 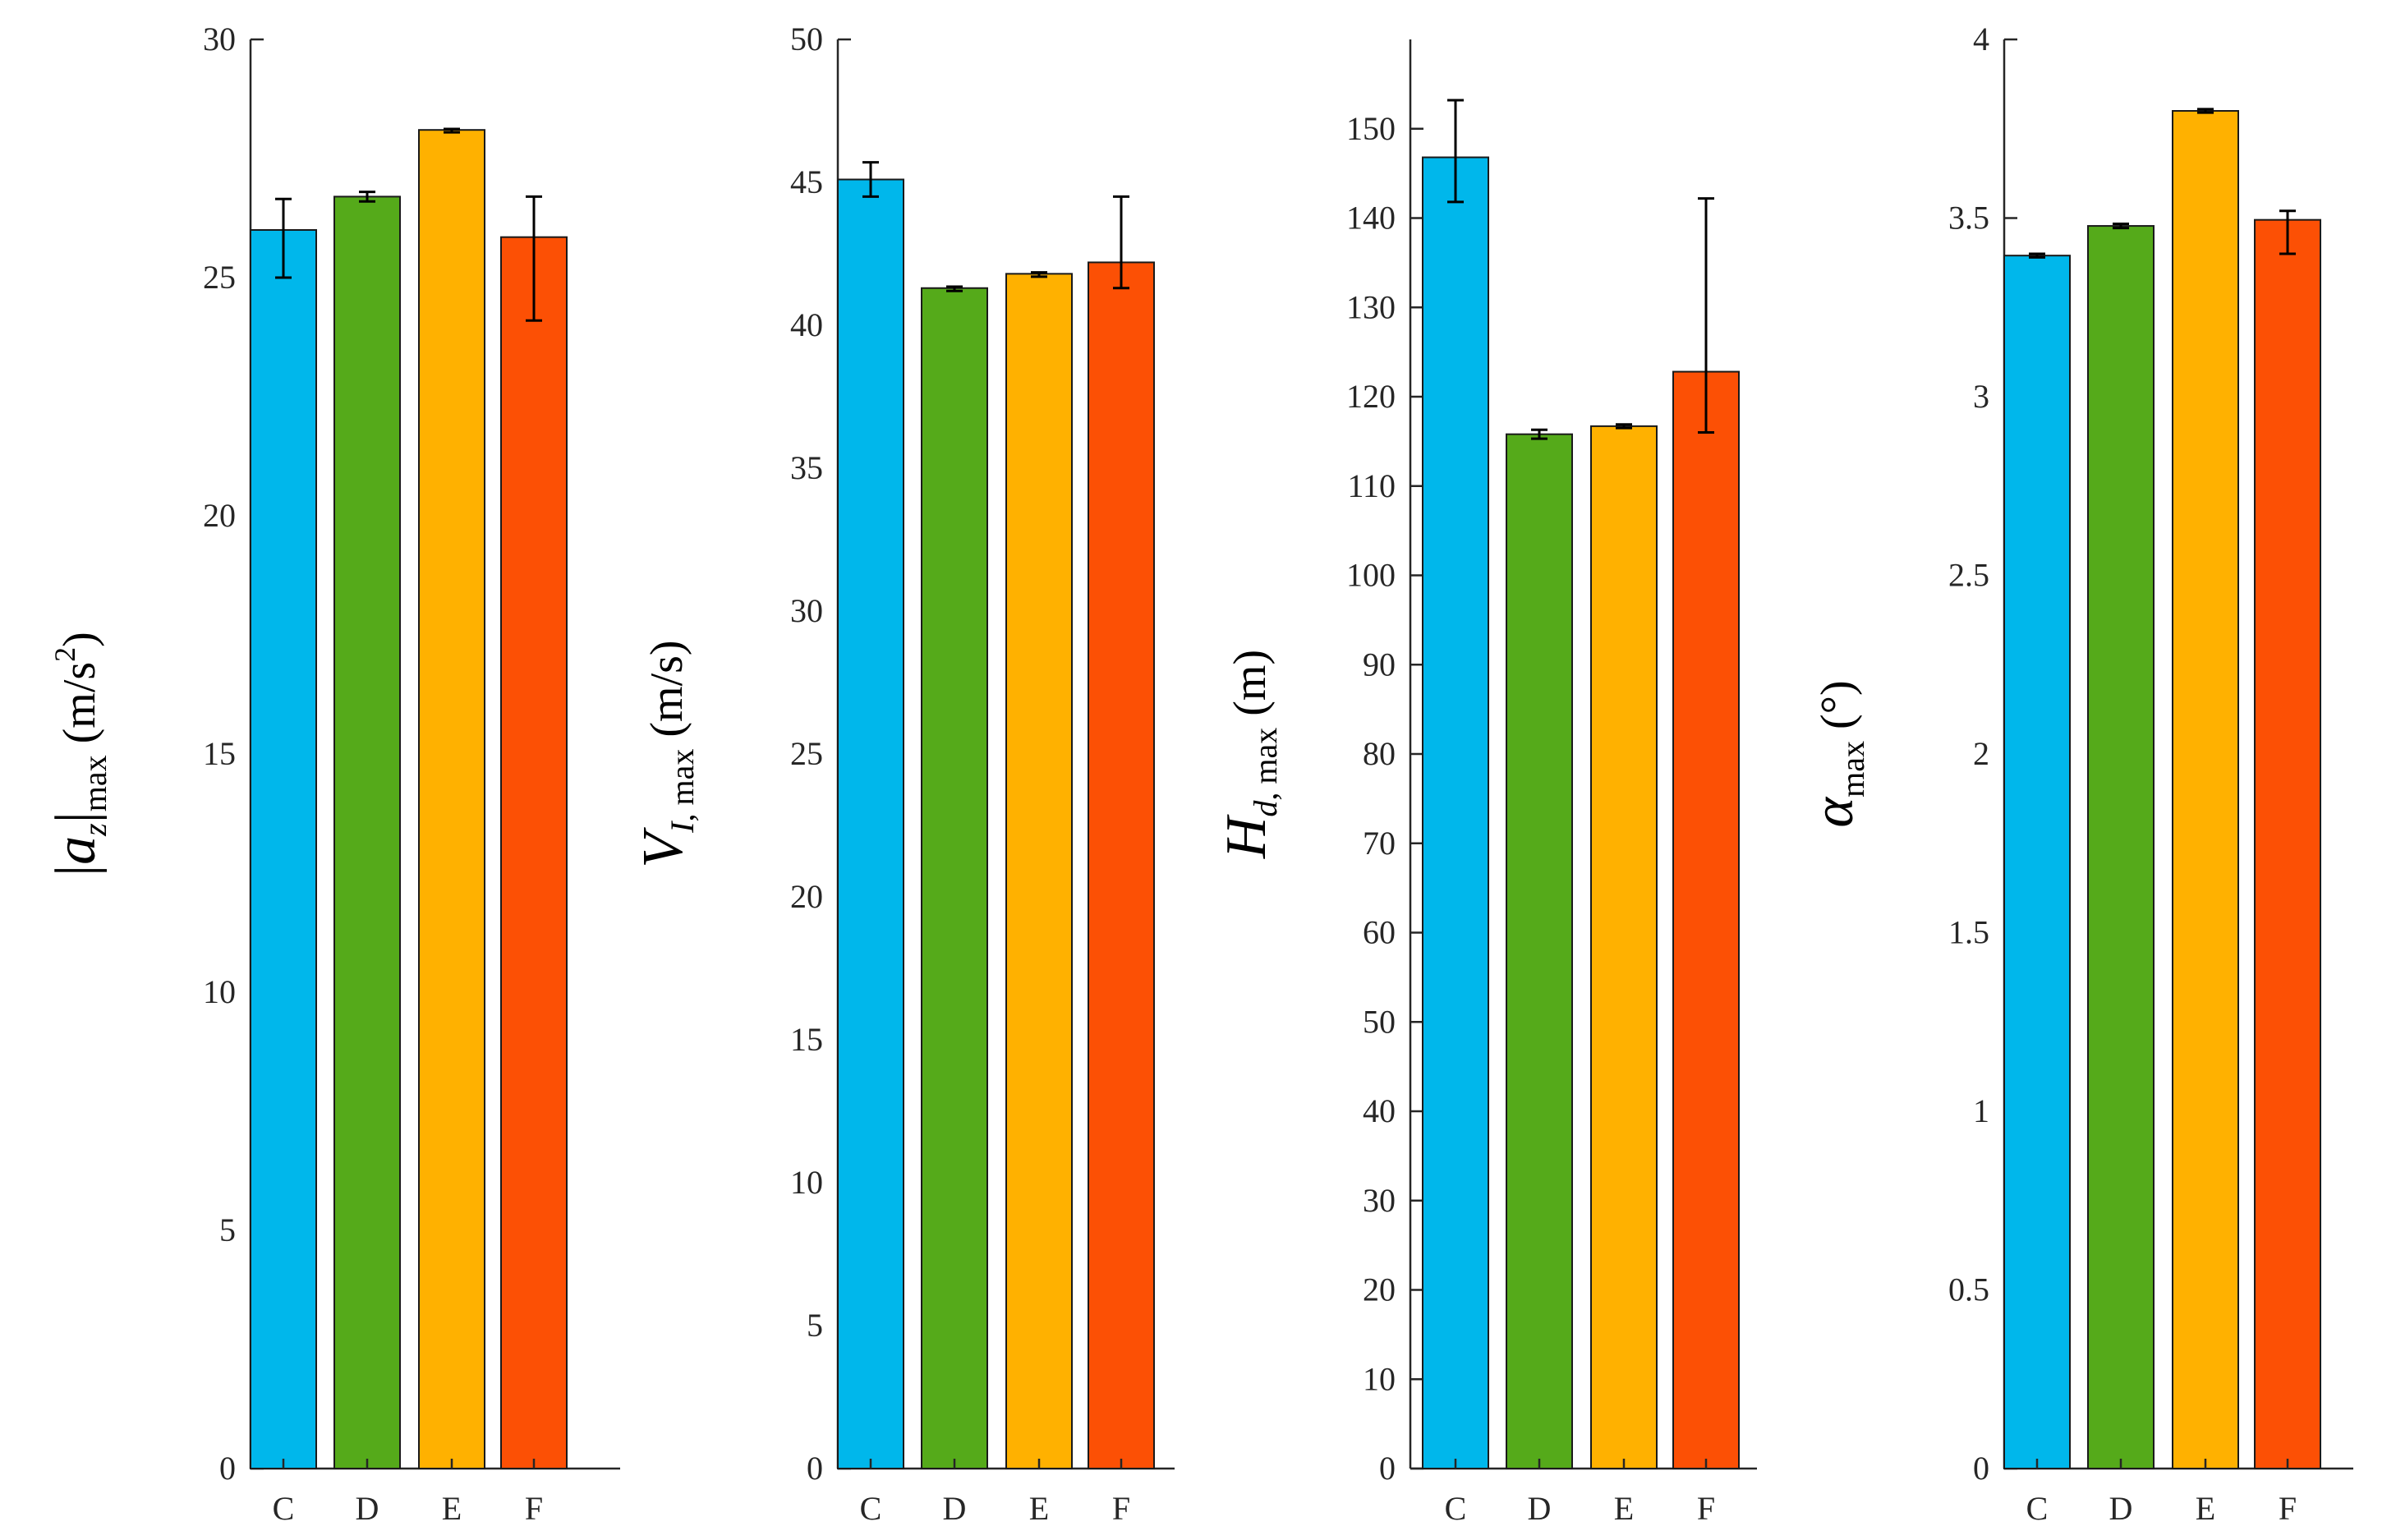 I want to click on y-tick-label: 4, so click(x=1981, y=39).